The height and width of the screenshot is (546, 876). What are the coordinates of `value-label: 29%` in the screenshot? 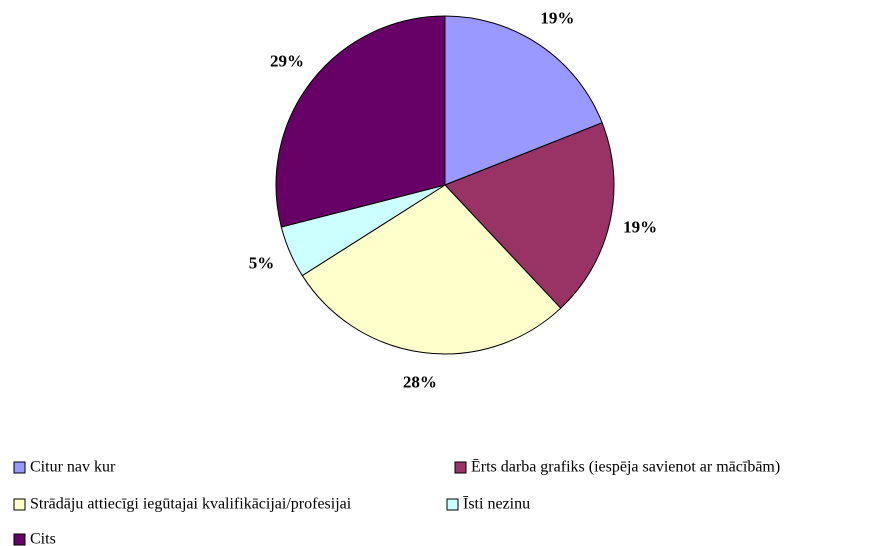 It's located at (287, 60).